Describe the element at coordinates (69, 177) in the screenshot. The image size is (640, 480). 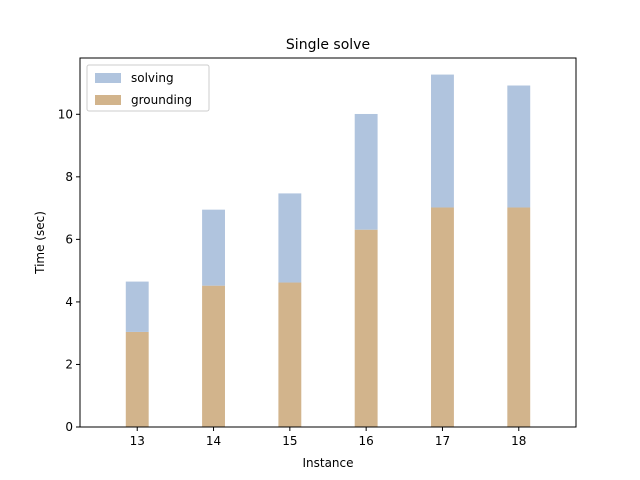
I see `y-tick-label: 8` at that location.